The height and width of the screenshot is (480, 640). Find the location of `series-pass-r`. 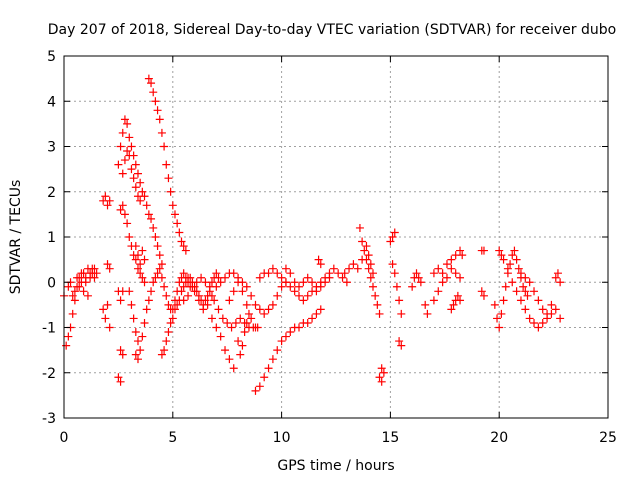

series-pass-r is located at coordinates (324, 275).